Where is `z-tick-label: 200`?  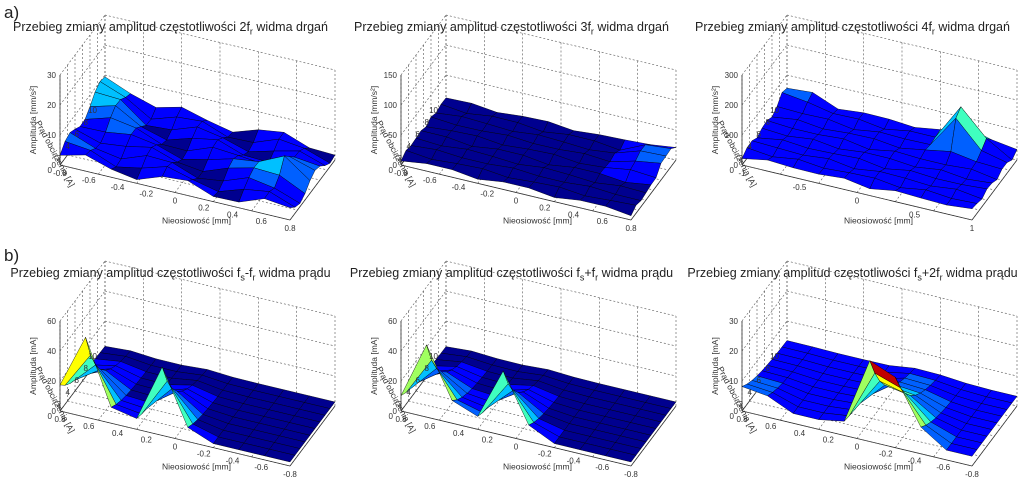 z-tick-label: 200 is located at coordinates (732, 105).